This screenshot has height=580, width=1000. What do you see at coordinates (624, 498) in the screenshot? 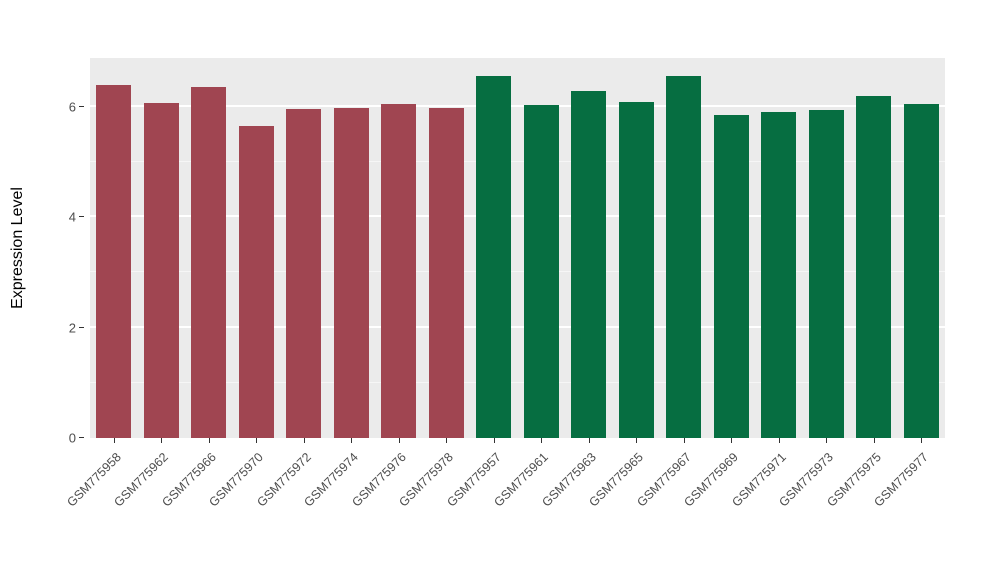
I see `x-axis-slot: GSM775965` at bounding box center [624, 498].